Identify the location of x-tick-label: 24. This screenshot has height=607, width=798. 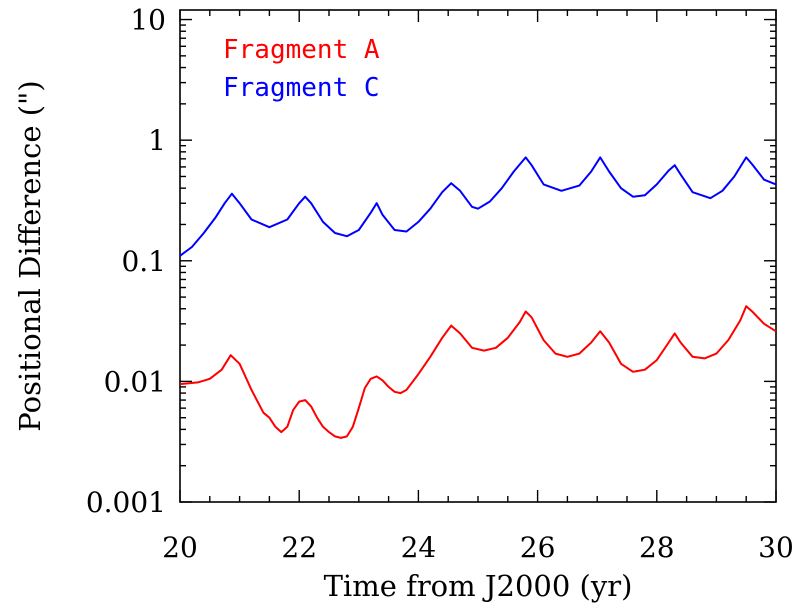
(419, 547).